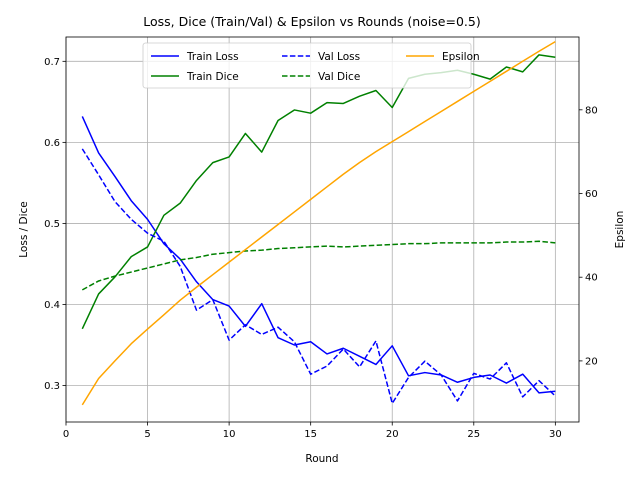  Describe the element at coordinates (473, 434) in the screenshot. I see `x-tick-label: 25` at that location.